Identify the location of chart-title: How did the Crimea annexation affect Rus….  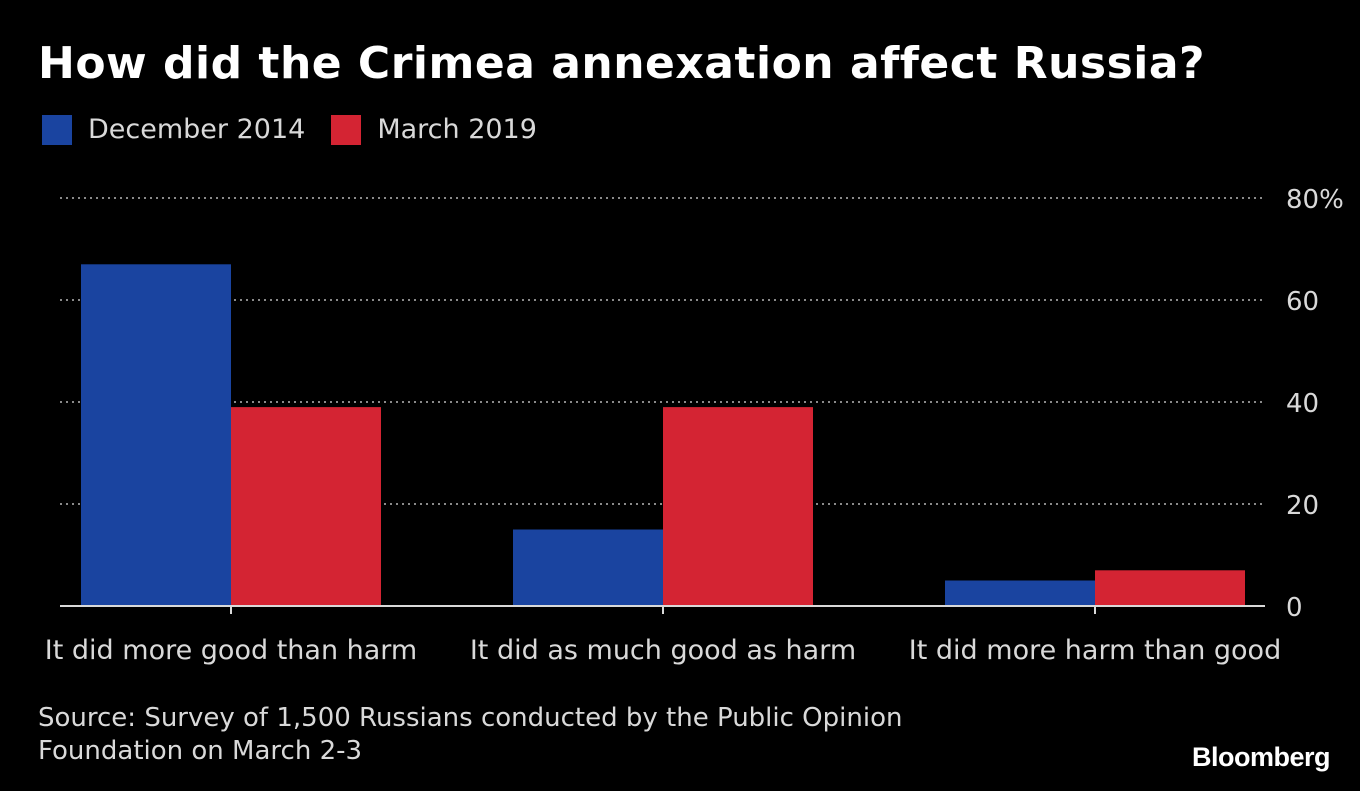
(622, 63).